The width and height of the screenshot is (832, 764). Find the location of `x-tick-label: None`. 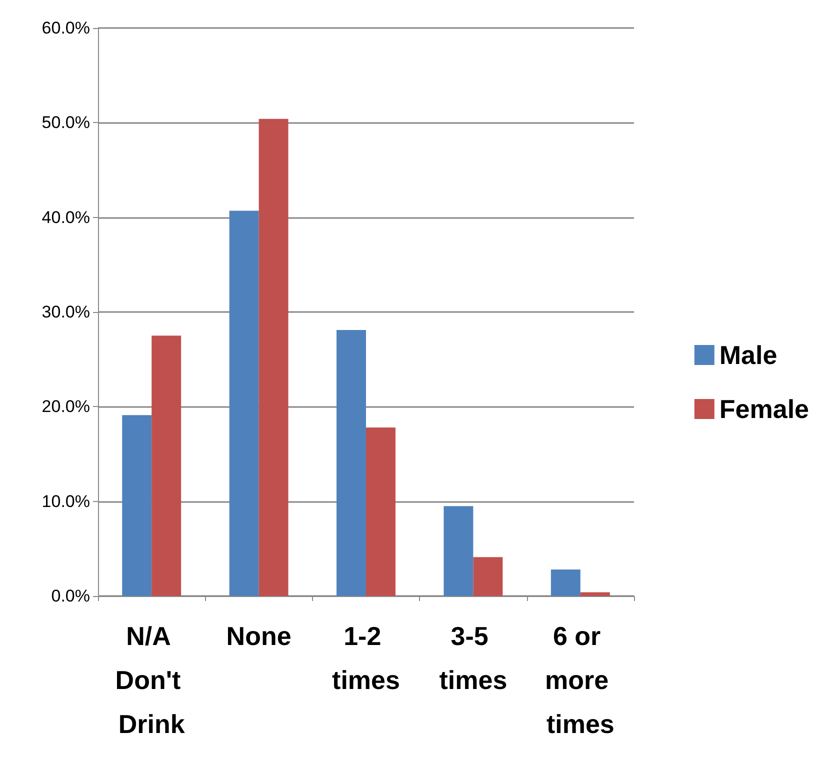

x-tick-label: None is located at coordinates (259, 636).